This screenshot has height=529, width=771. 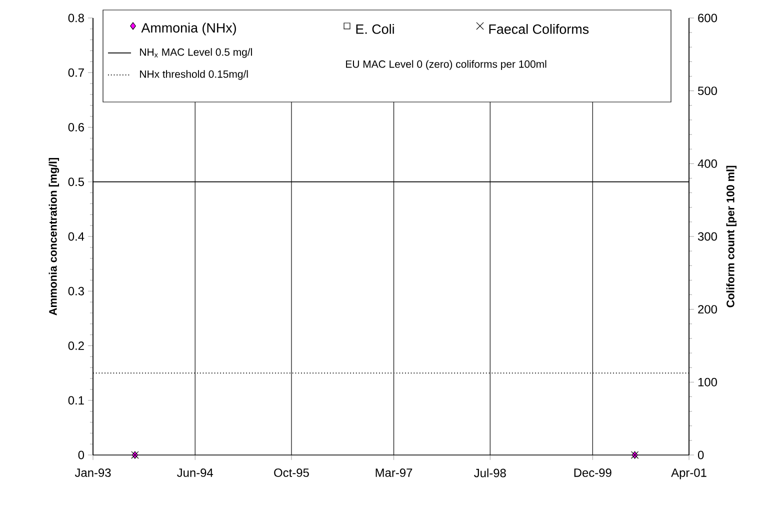 What do you see at coordinates (701, 455) in the screenshot?
I see `y2-tick-label: 0` at bounding box center [701, 455].